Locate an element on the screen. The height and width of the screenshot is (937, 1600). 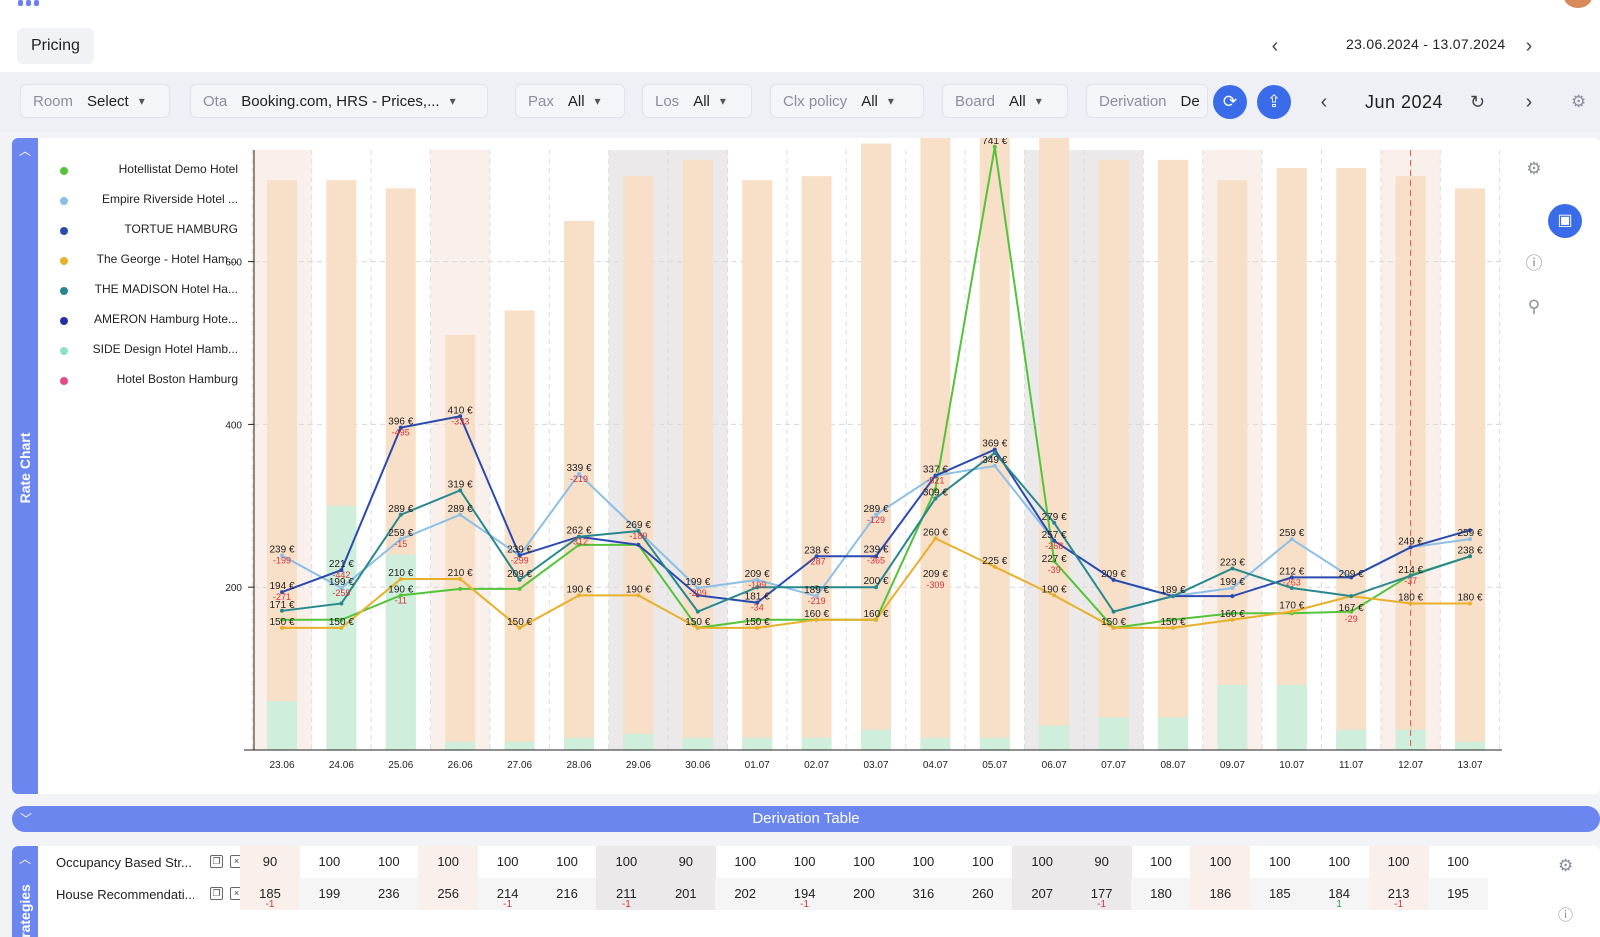
strategy-cell: 185 -1 is located at coordinates (270, 894).